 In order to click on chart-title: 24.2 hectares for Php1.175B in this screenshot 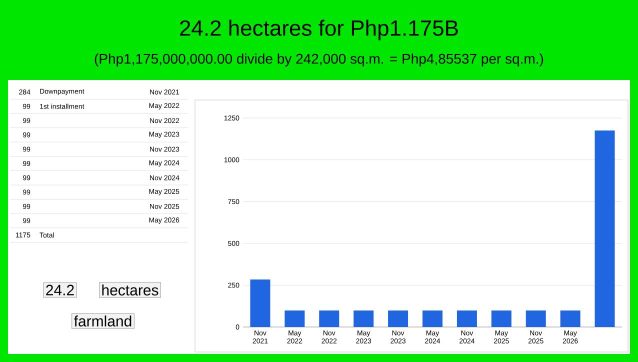, I will do `click(319, 30)`.